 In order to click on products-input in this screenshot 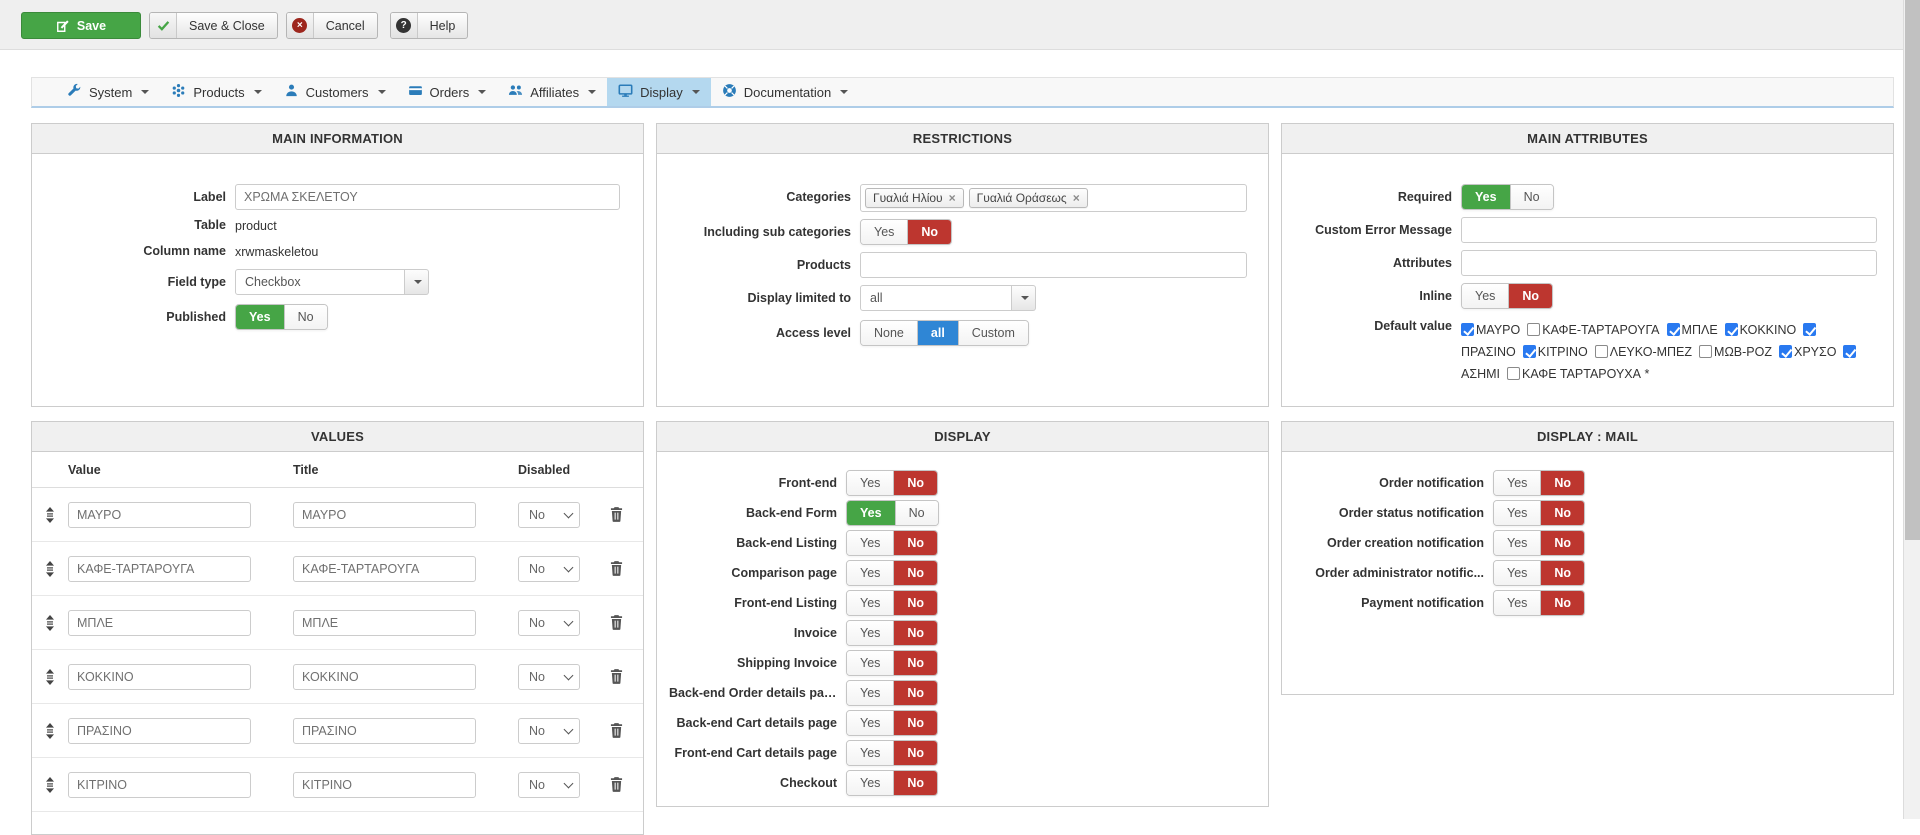, I will do `click(1053, 265)`.